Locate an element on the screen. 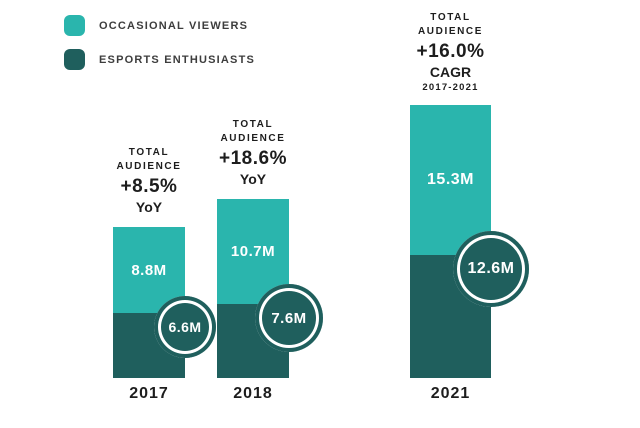 This screenshot has width=640, height=428. enthusiasts-value: 7.6M is located at coordinates (289, 318).